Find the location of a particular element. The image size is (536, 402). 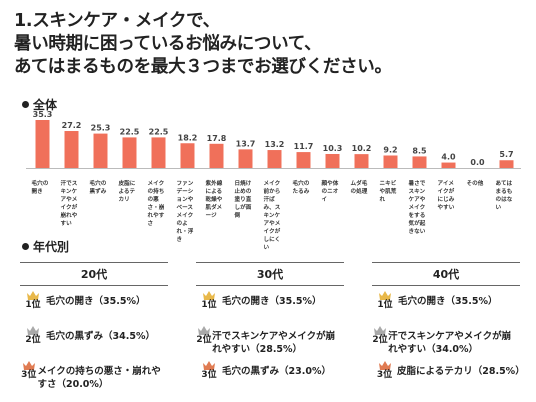

bar-value-label: 9.2 is located at coordinates (390, 149).